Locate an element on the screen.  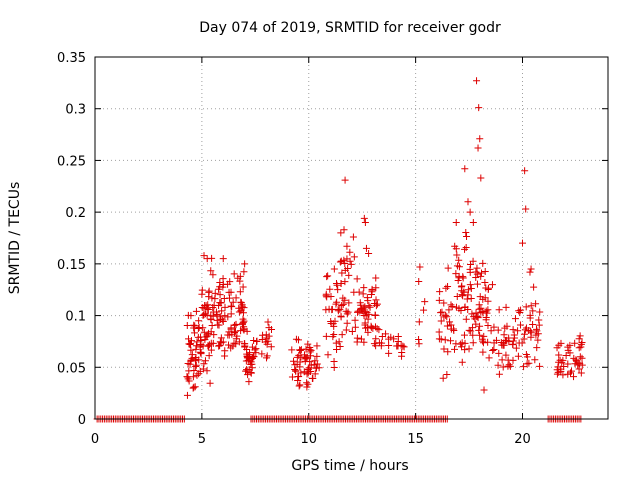
y-tick-label: 0.05 is located at coordinates (71, 368).